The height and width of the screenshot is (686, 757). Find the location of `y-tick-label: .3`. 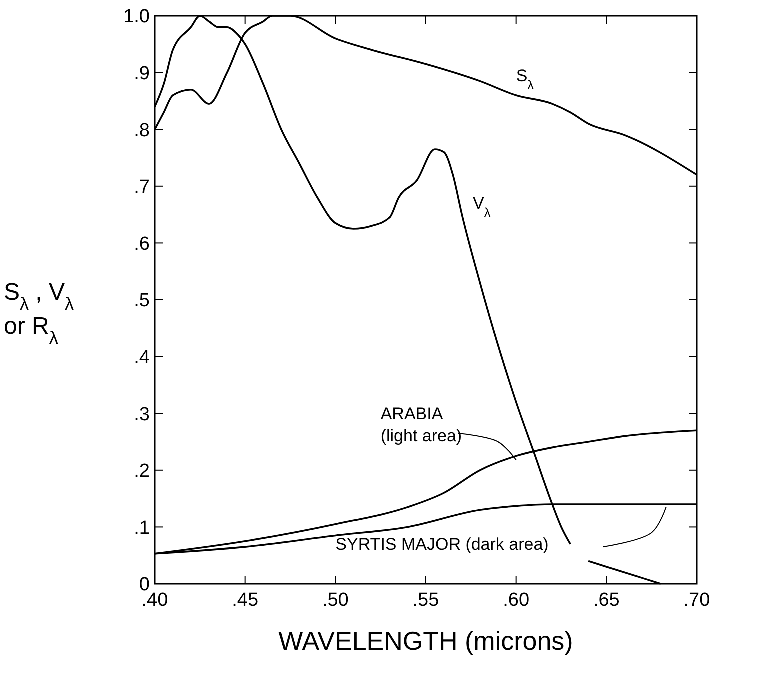

y-tick-label: .3 is located at coordinates (142, 415).